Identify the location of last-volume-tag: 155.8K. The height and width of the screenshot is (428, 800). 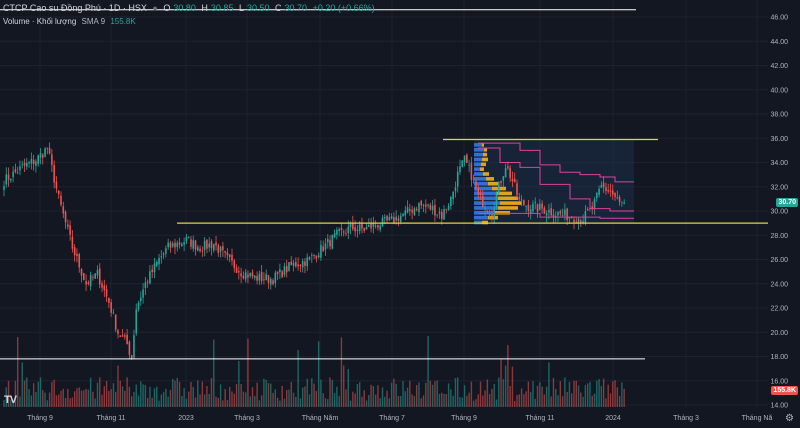
(784, 390).